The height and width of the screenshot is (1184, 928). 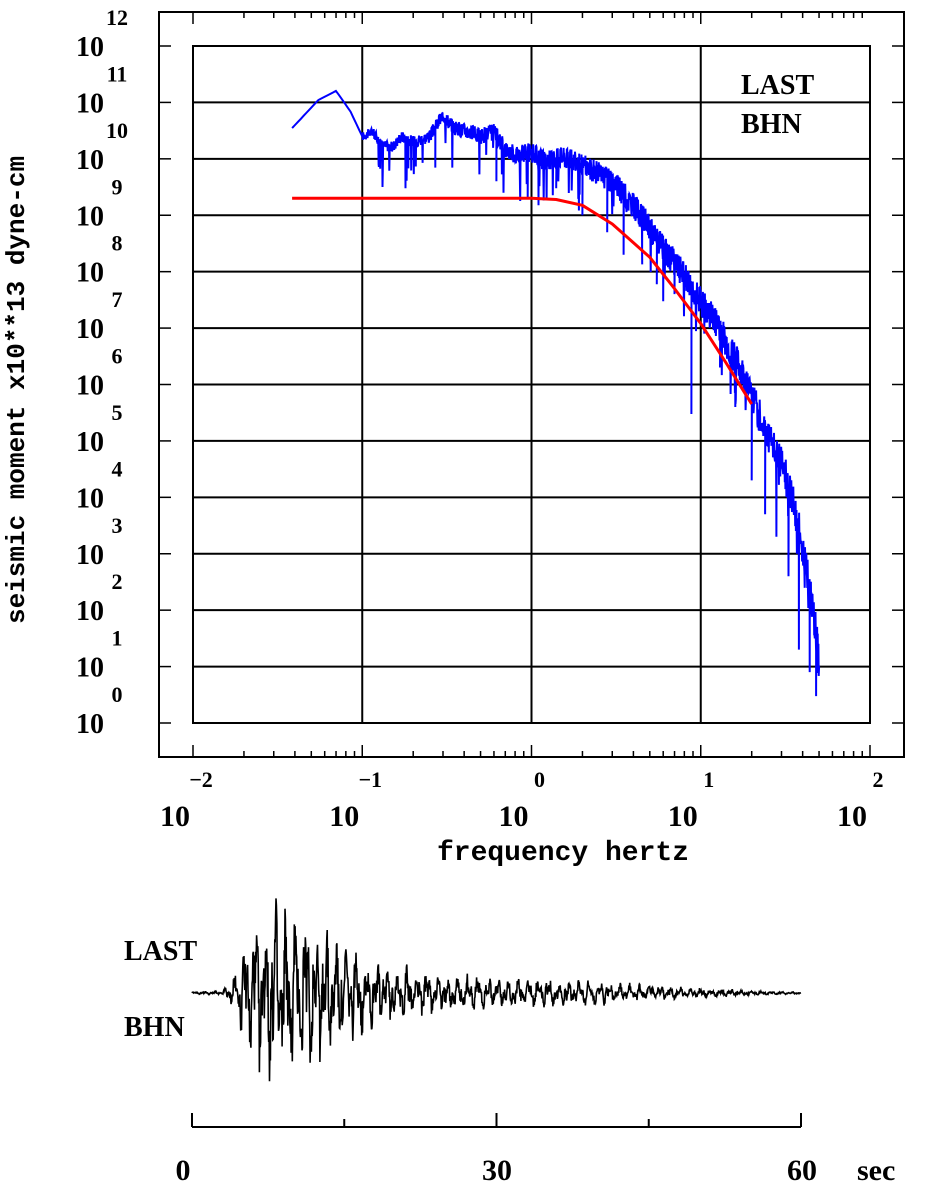 I want to click on y-tick-exponent: 3, so click(x=117, y=525).